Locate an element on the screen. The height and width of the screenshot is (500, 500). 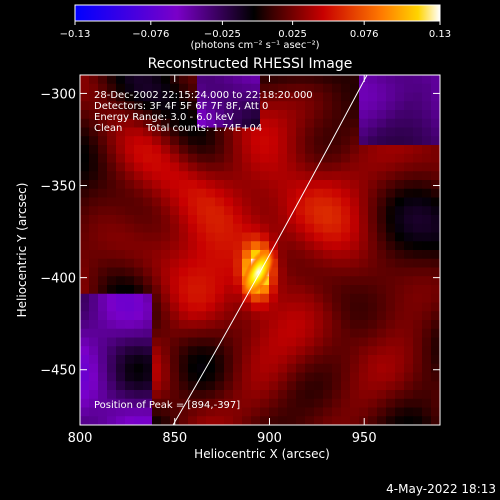
colorbar-ticks: −0.13 −0.076 −0.025 0.025 0.076 0.13 is located at coordinates (255, 30).